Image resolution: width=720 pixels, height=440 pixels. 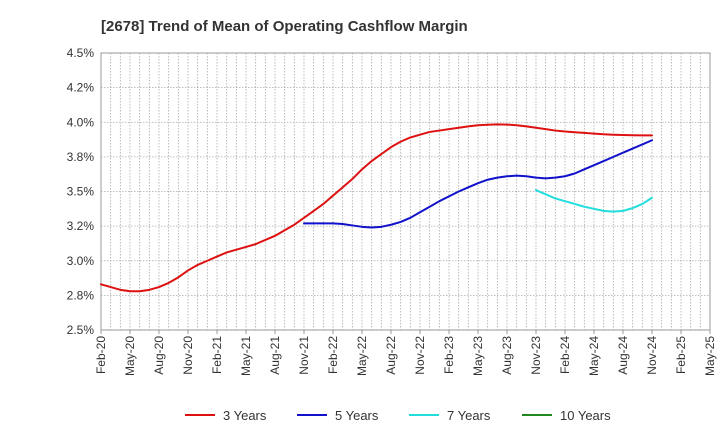 What do you see at coordinates (81, 122) in the screenshot?
I see `y-tick-label: 4.0%` at bounding box center [81, 122].